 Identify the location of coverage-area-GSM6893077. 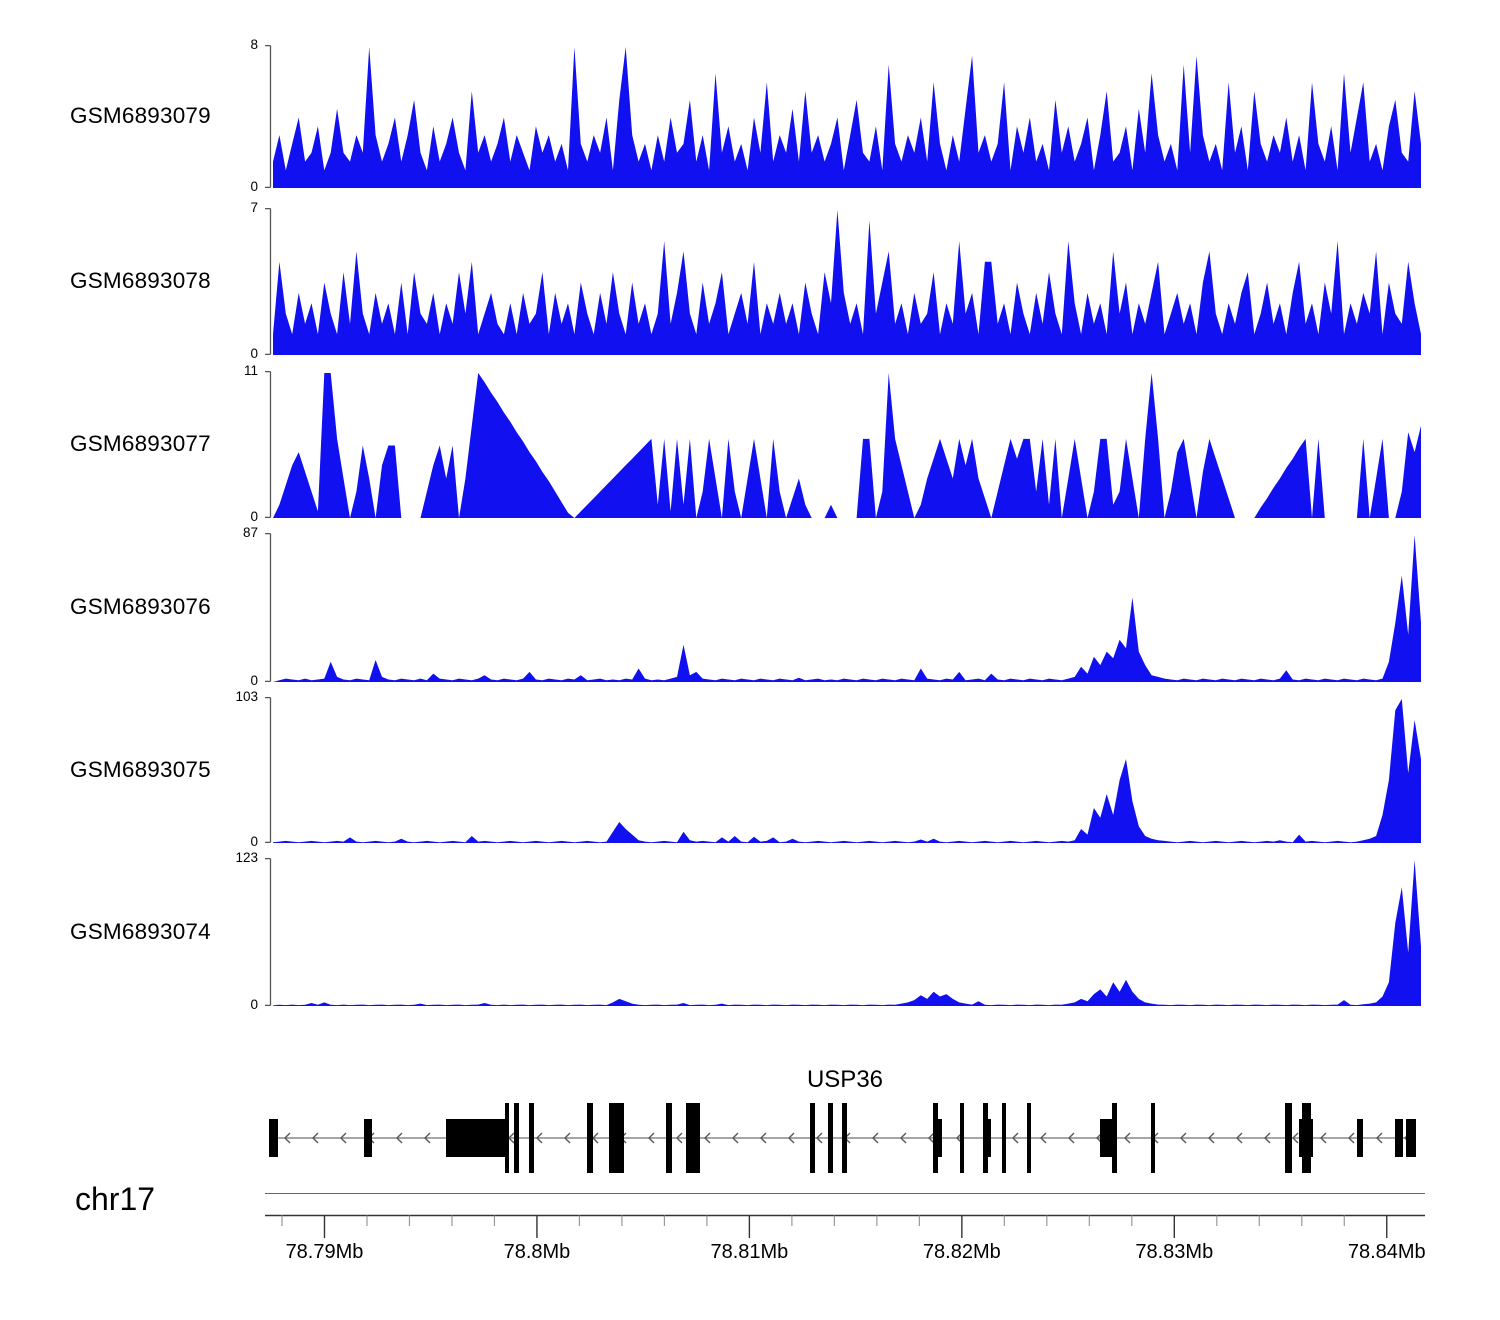
(847, 445).